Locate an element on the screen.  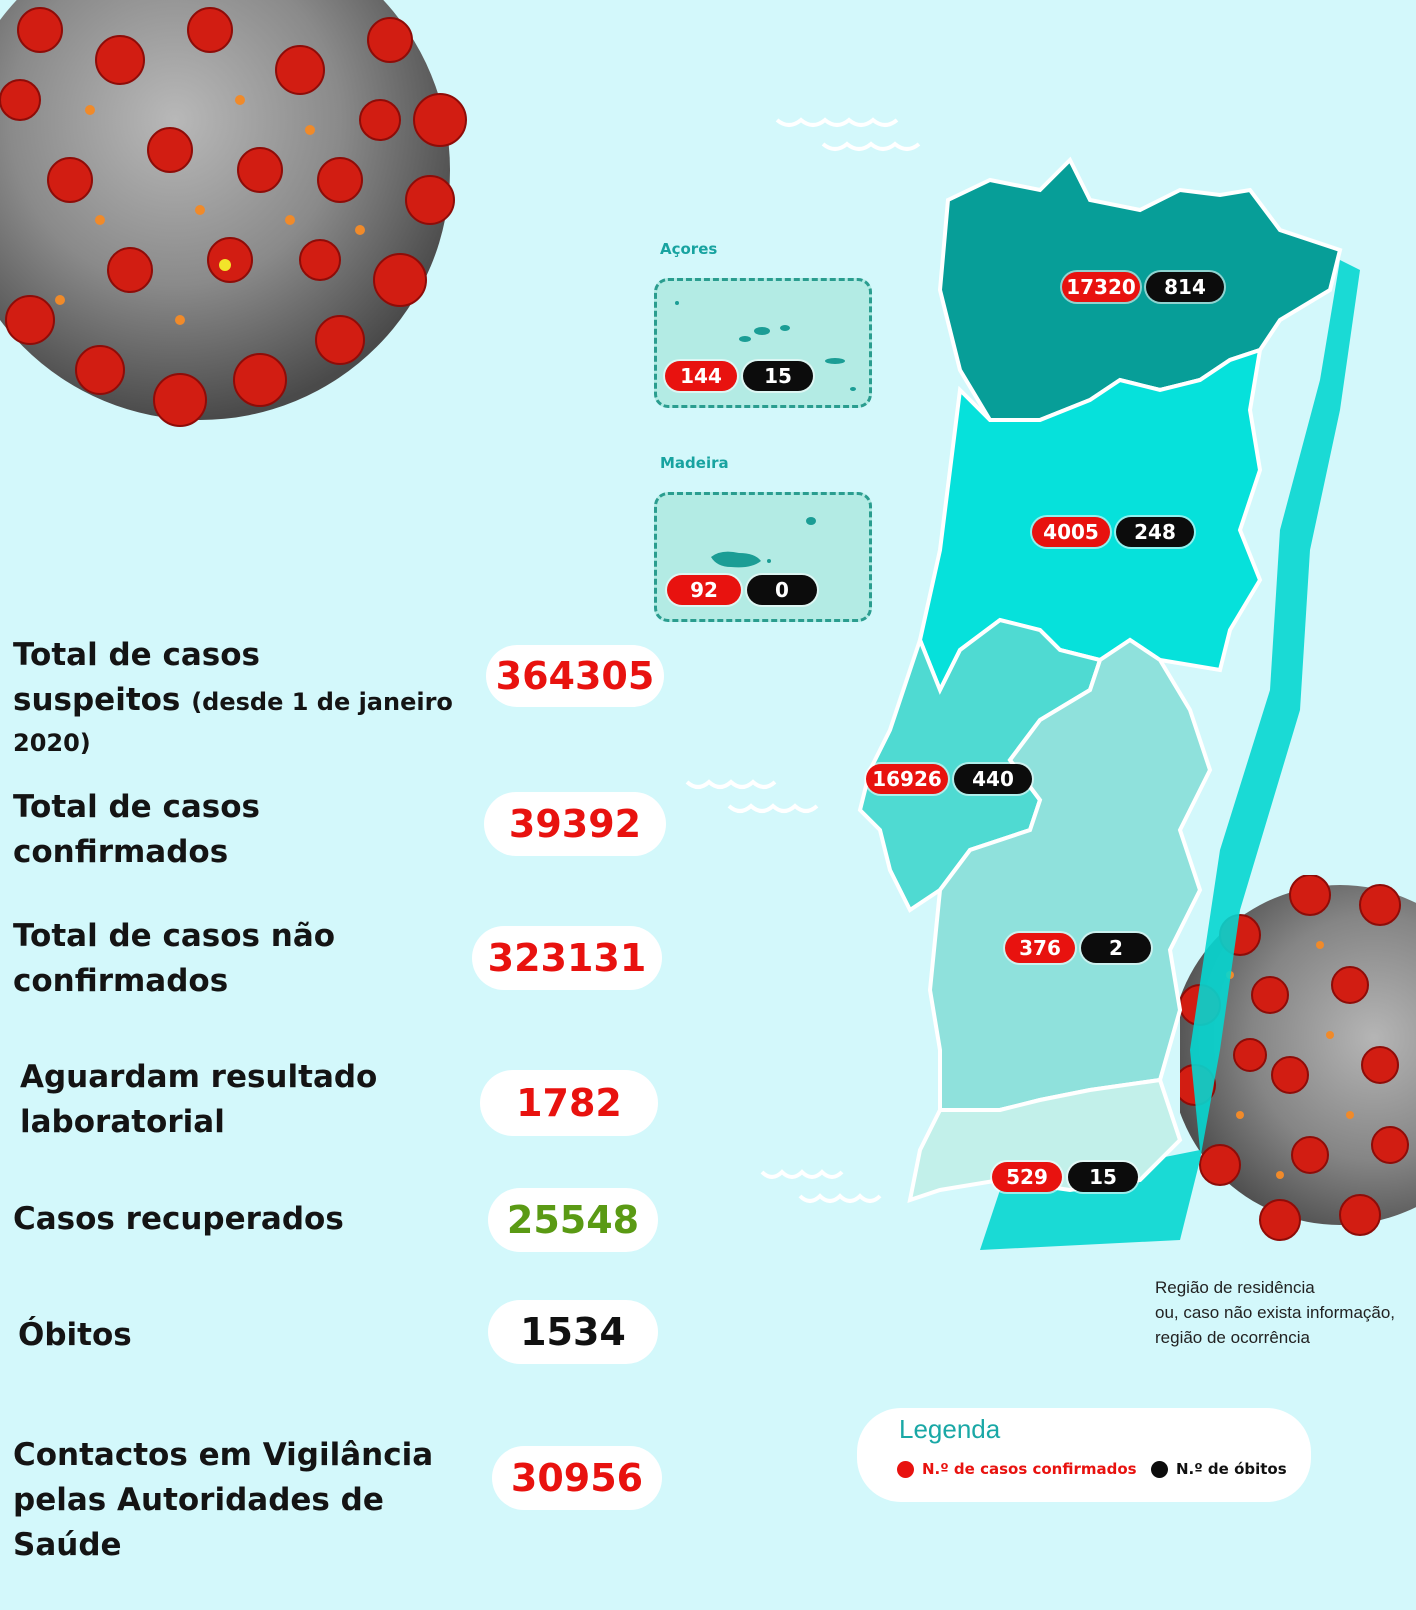
region-lisboa-badges: 16926 440 is located at coordinates (949, 779).